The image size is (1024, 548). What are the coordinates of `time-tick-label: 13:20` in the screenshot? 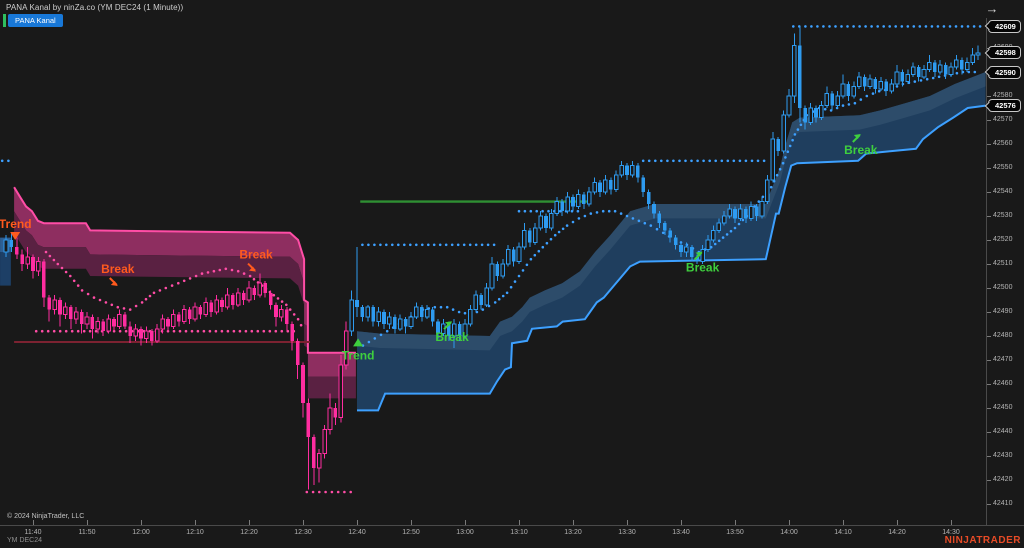 It's located at (573, 532).